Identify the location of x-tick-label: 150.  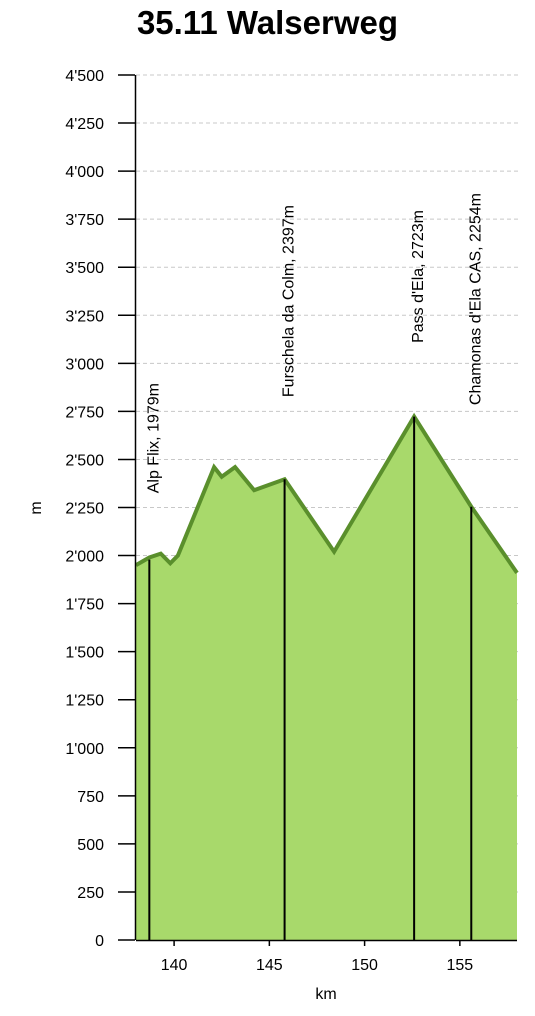
(364, 965).